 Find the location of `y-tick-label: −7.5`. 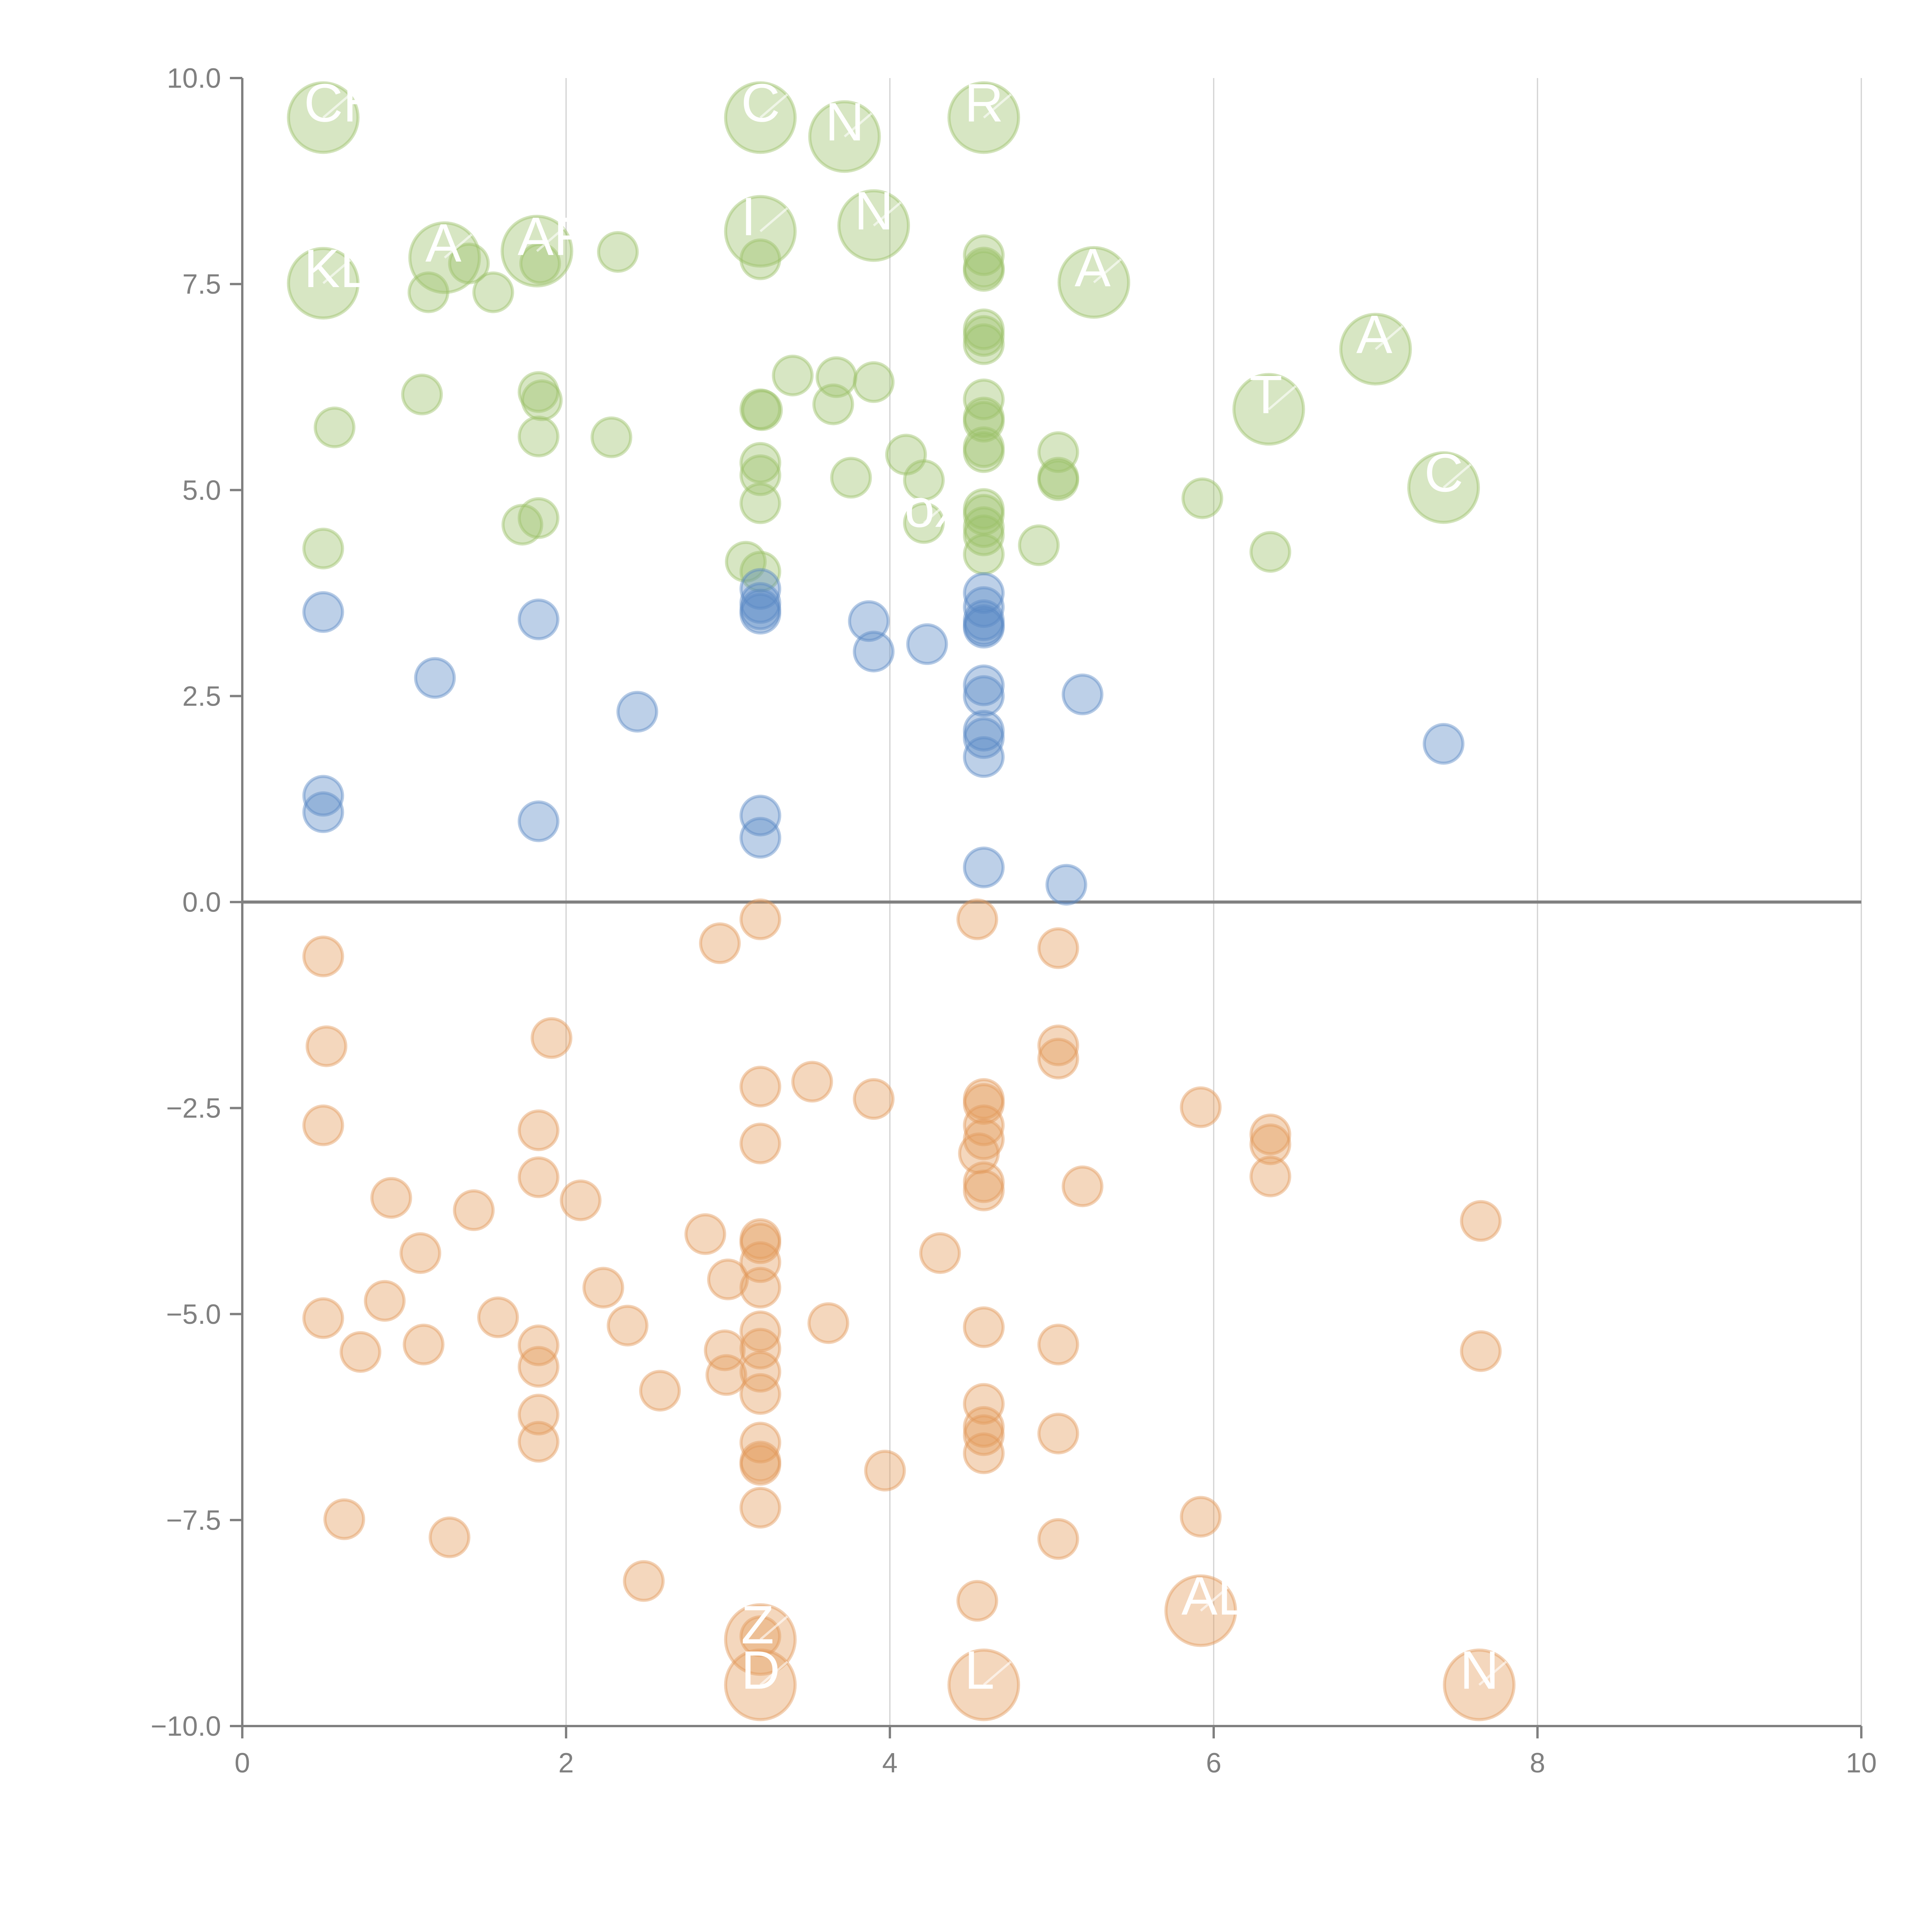

y-tick-label: −7.5 is located at coordinates (193, 1520).